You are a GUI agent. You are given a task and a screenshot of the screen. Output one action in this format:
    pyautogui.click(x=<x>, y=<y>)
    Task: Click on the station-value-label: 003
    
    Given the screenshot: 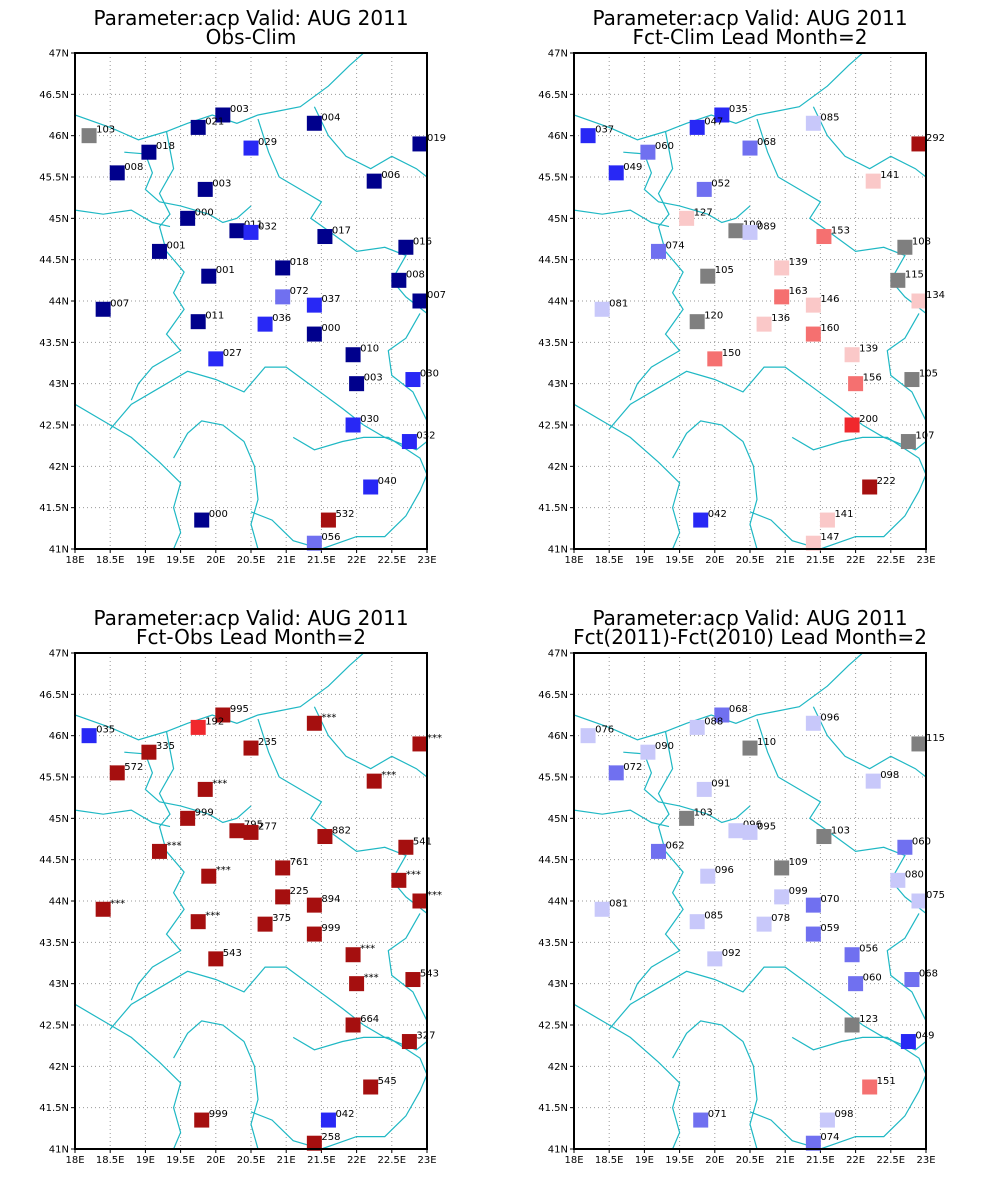 What is the action you would take?
    pyautogui.click(x=373, y=378)
    